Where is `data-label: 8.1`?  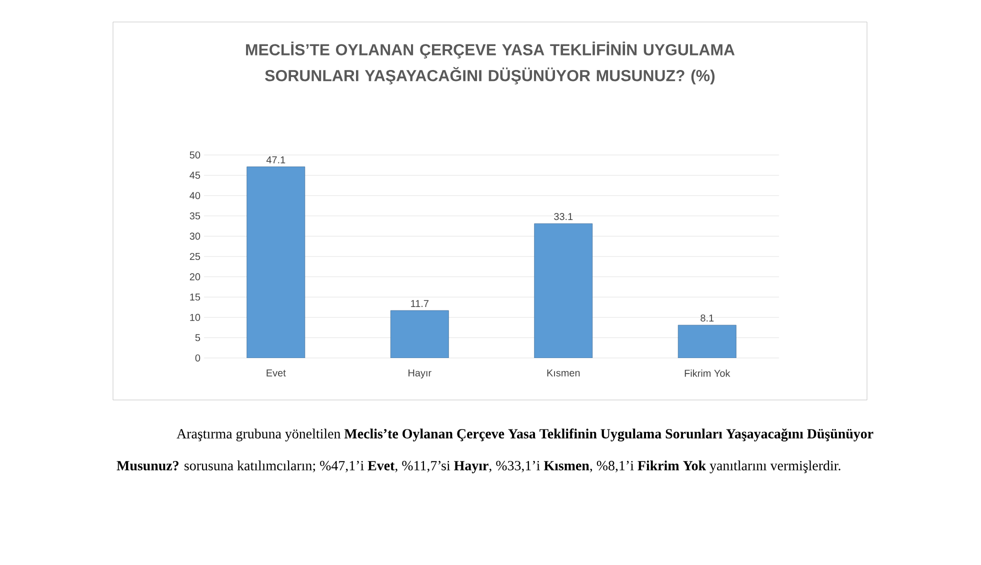 data-label: 8.1 is located at coordinates (707, 318).